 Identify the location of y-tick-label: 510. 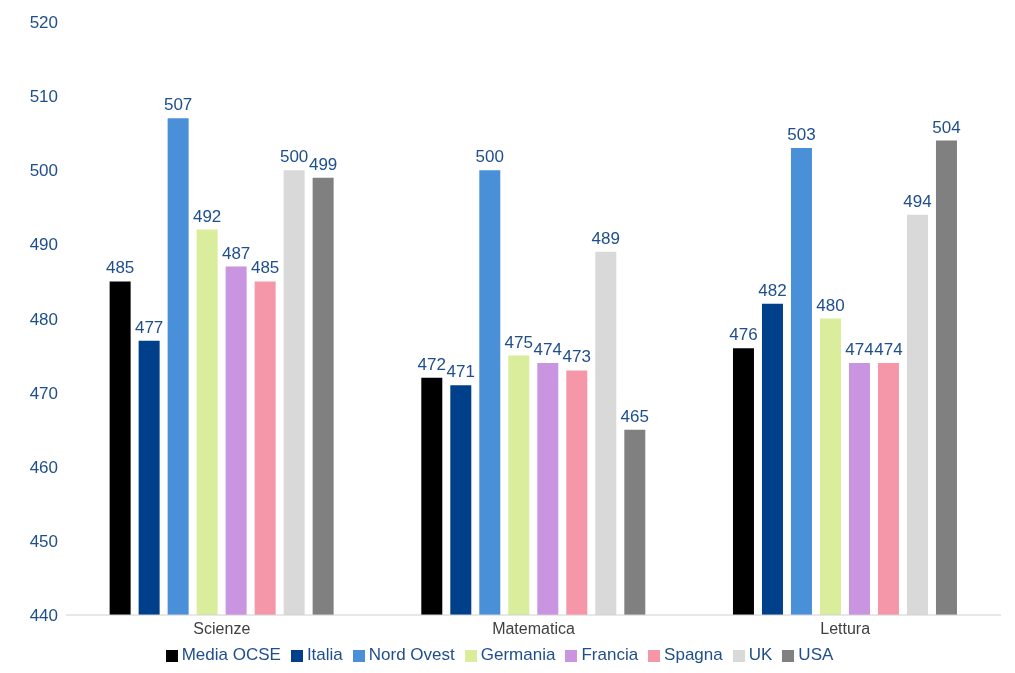
(43, 97).